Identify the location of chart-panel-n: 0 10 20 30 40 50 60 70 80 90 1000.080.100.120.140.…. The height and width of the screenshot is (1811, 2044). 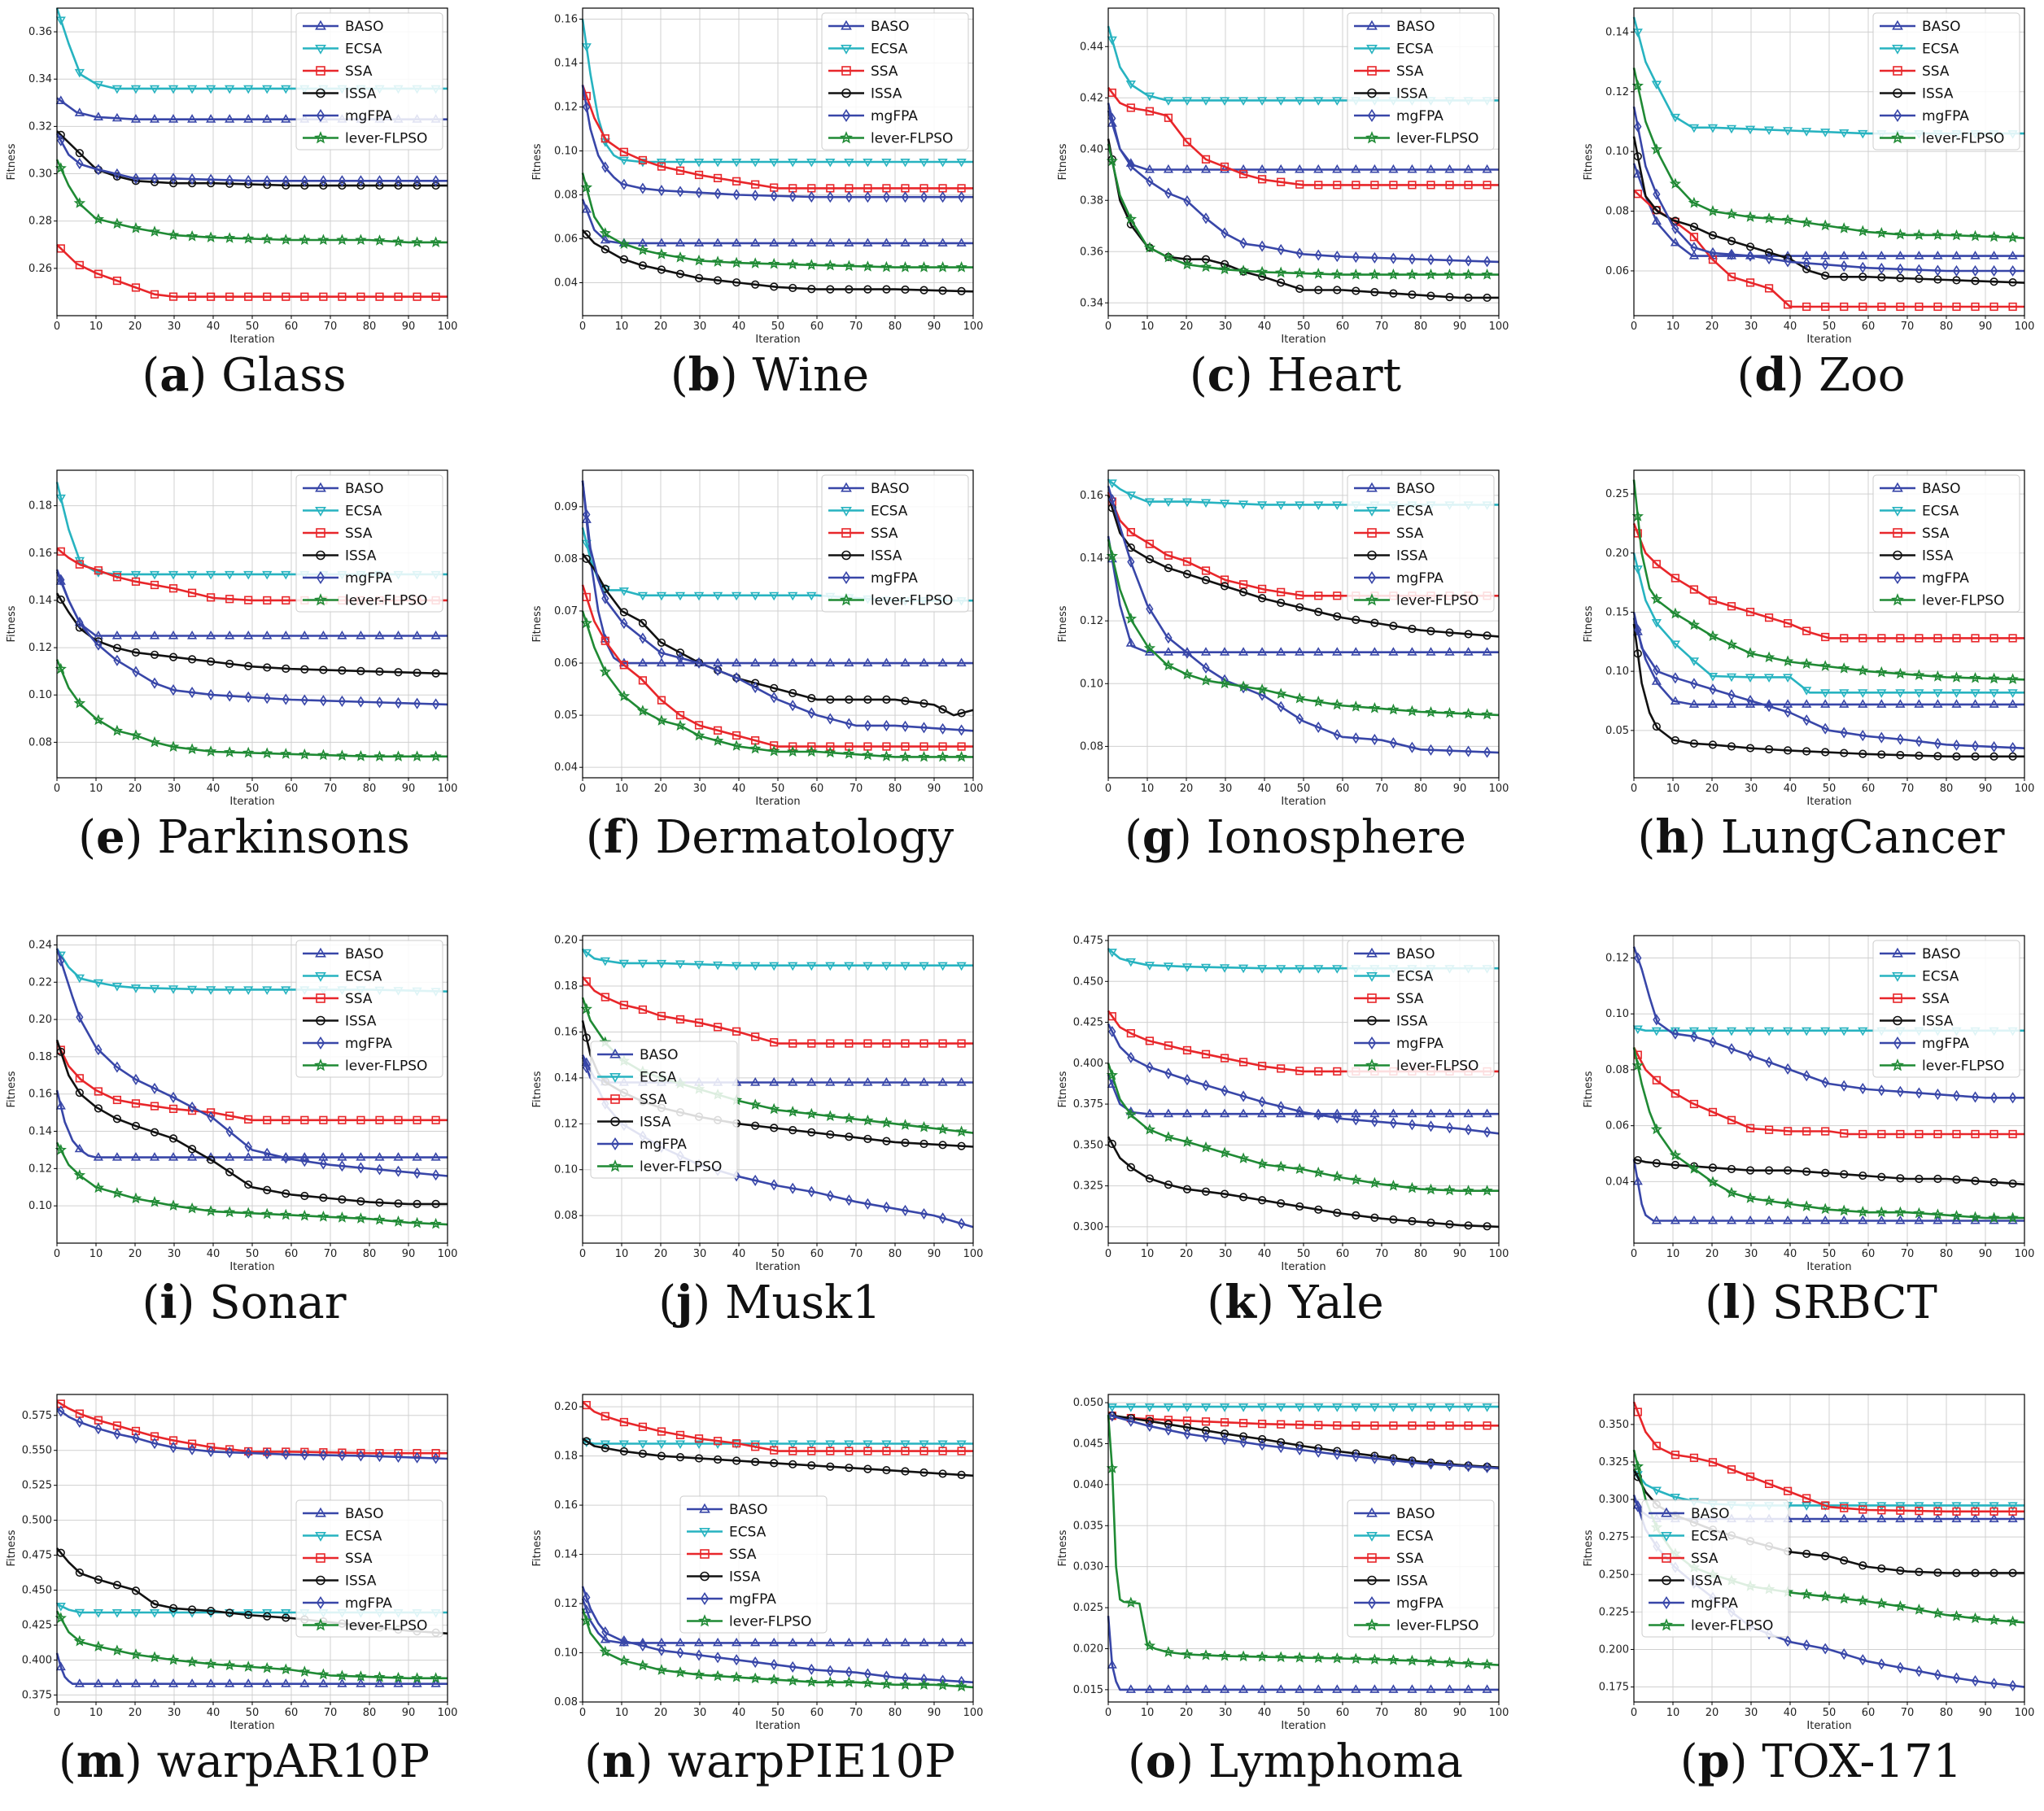
(757, 1591).